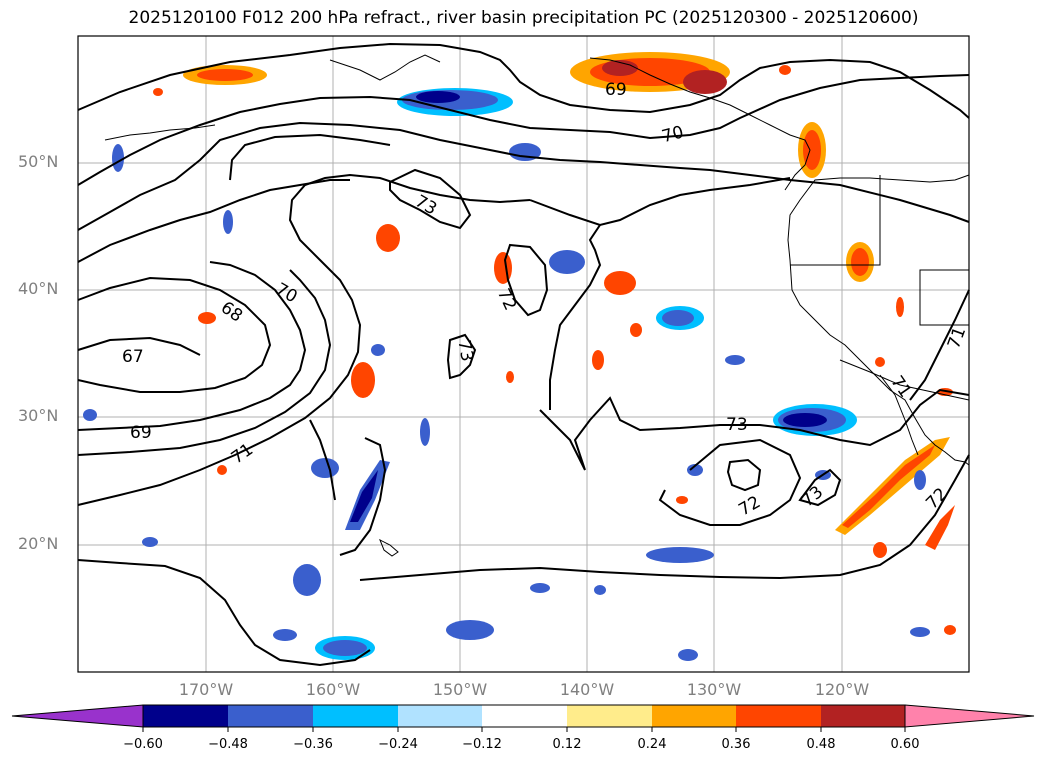  I want to click on colorbar-ticks, so click(524, 729).